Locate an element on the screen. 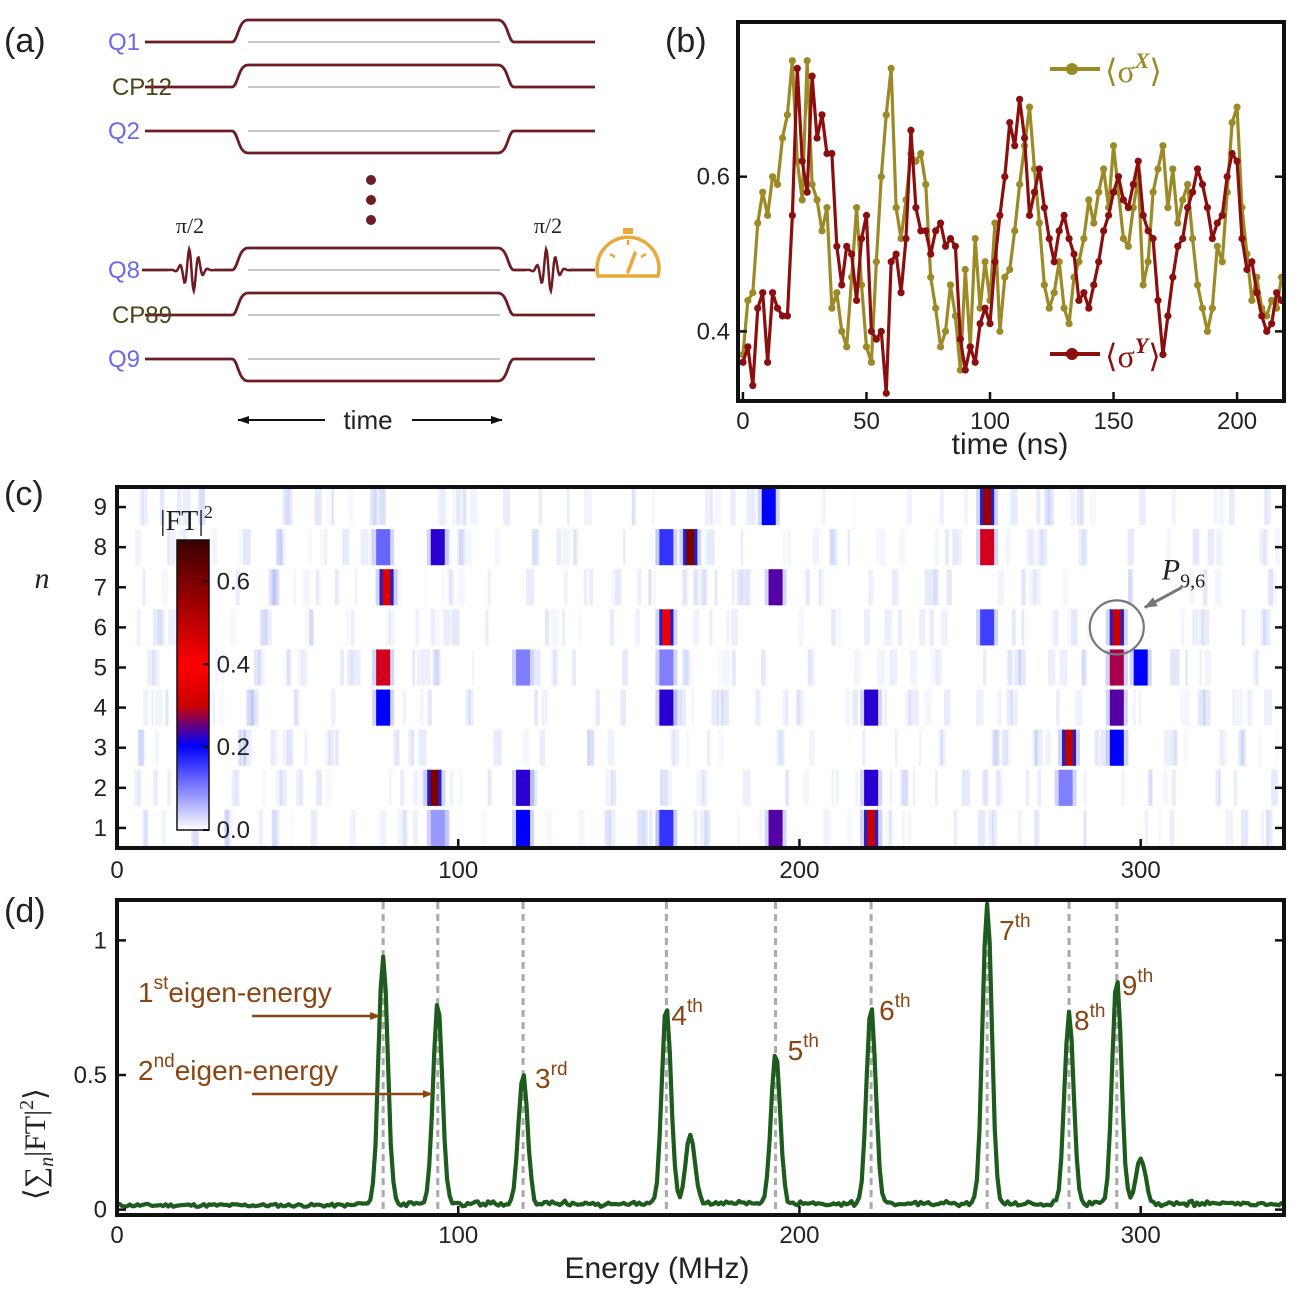 The width and height of the screenshot is (1300, 1298). p96-annotation: P9,6 is located at coordinates (1146, 604).